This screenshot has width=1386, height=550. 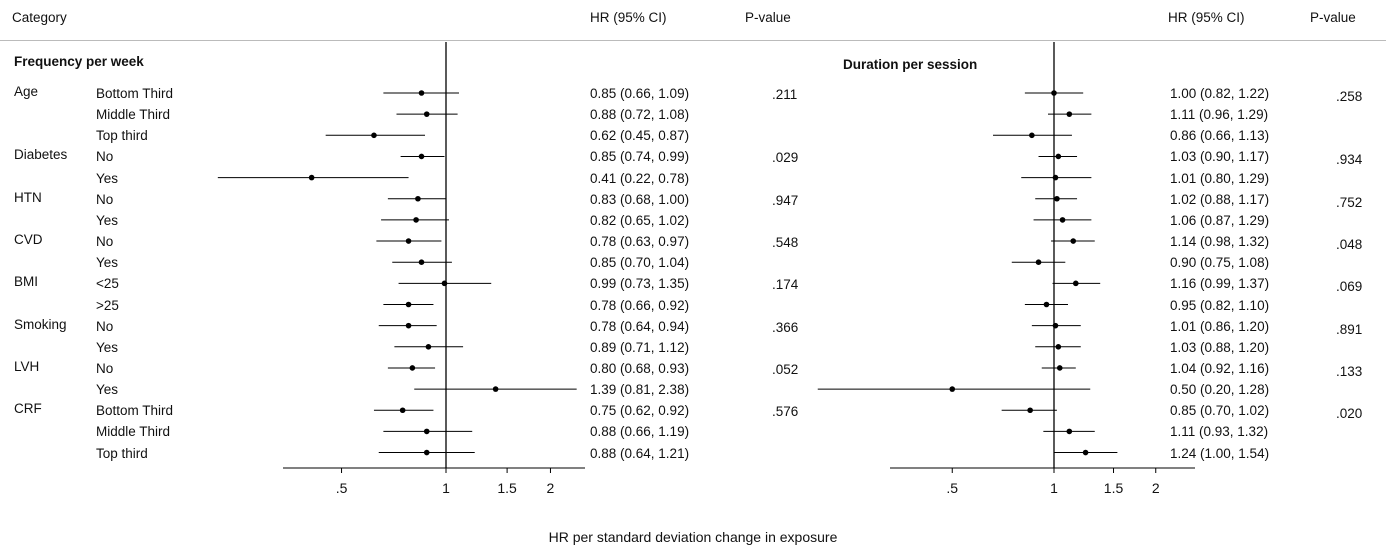 I want to click on row-subgroup-label: Top third, so click(x=122, y=136).